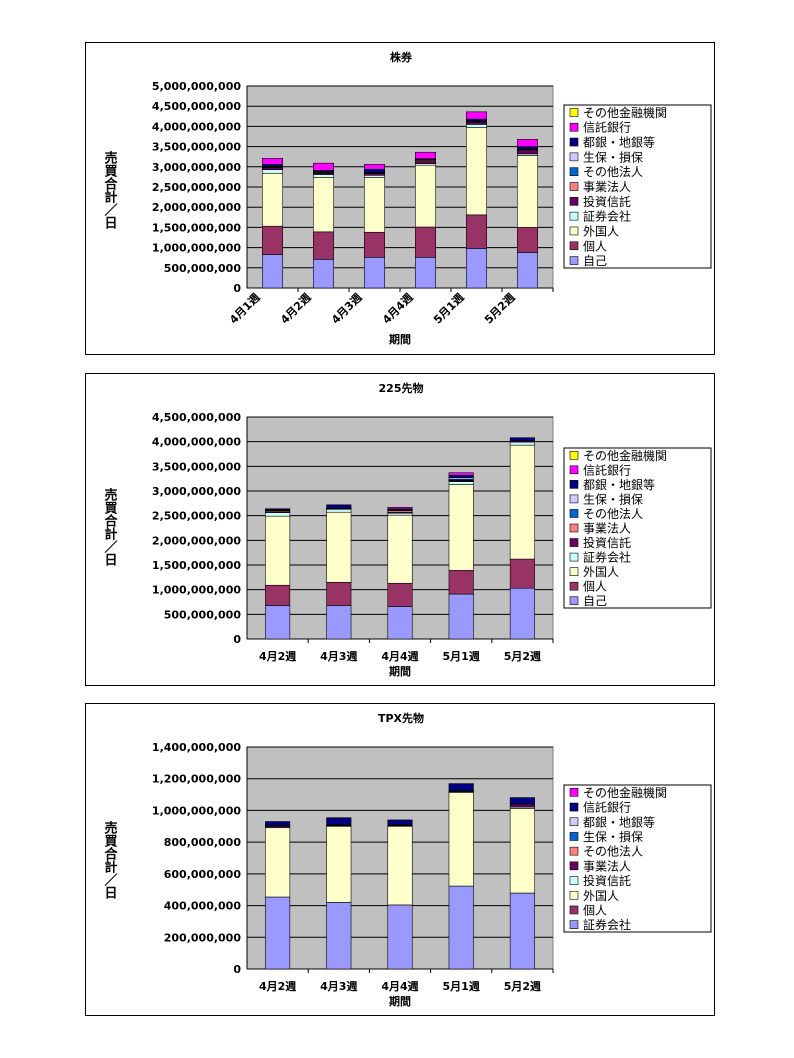  Describe the element at coordinates (196, 86) in the screenshot. I see `y-tick-label: 5,000,000,000` at that location.